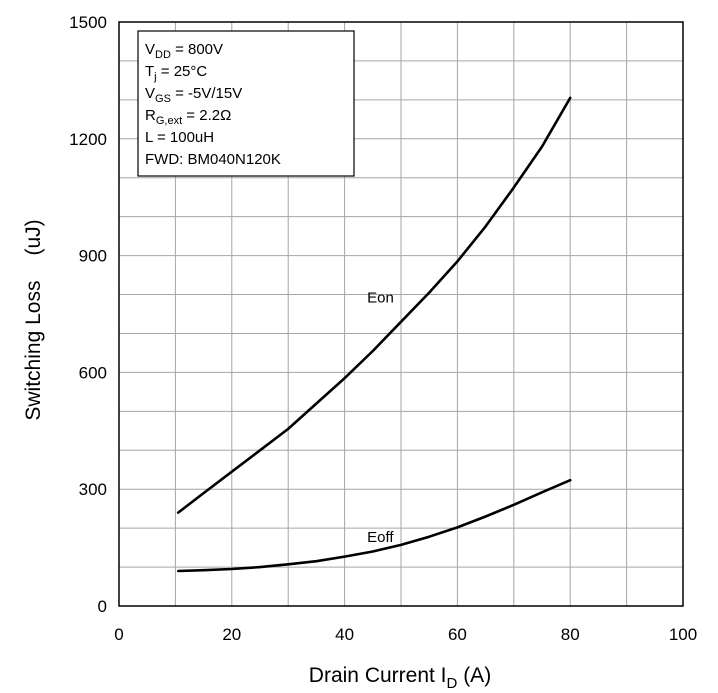  I want to click on conditions-box-frame, so click(246, 103).